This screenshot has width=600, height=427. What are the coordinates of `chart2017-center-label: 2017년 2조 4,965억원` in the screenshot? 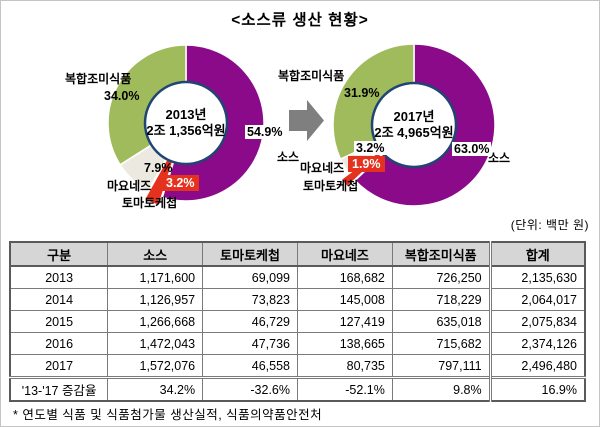 It's located at (414, 125).